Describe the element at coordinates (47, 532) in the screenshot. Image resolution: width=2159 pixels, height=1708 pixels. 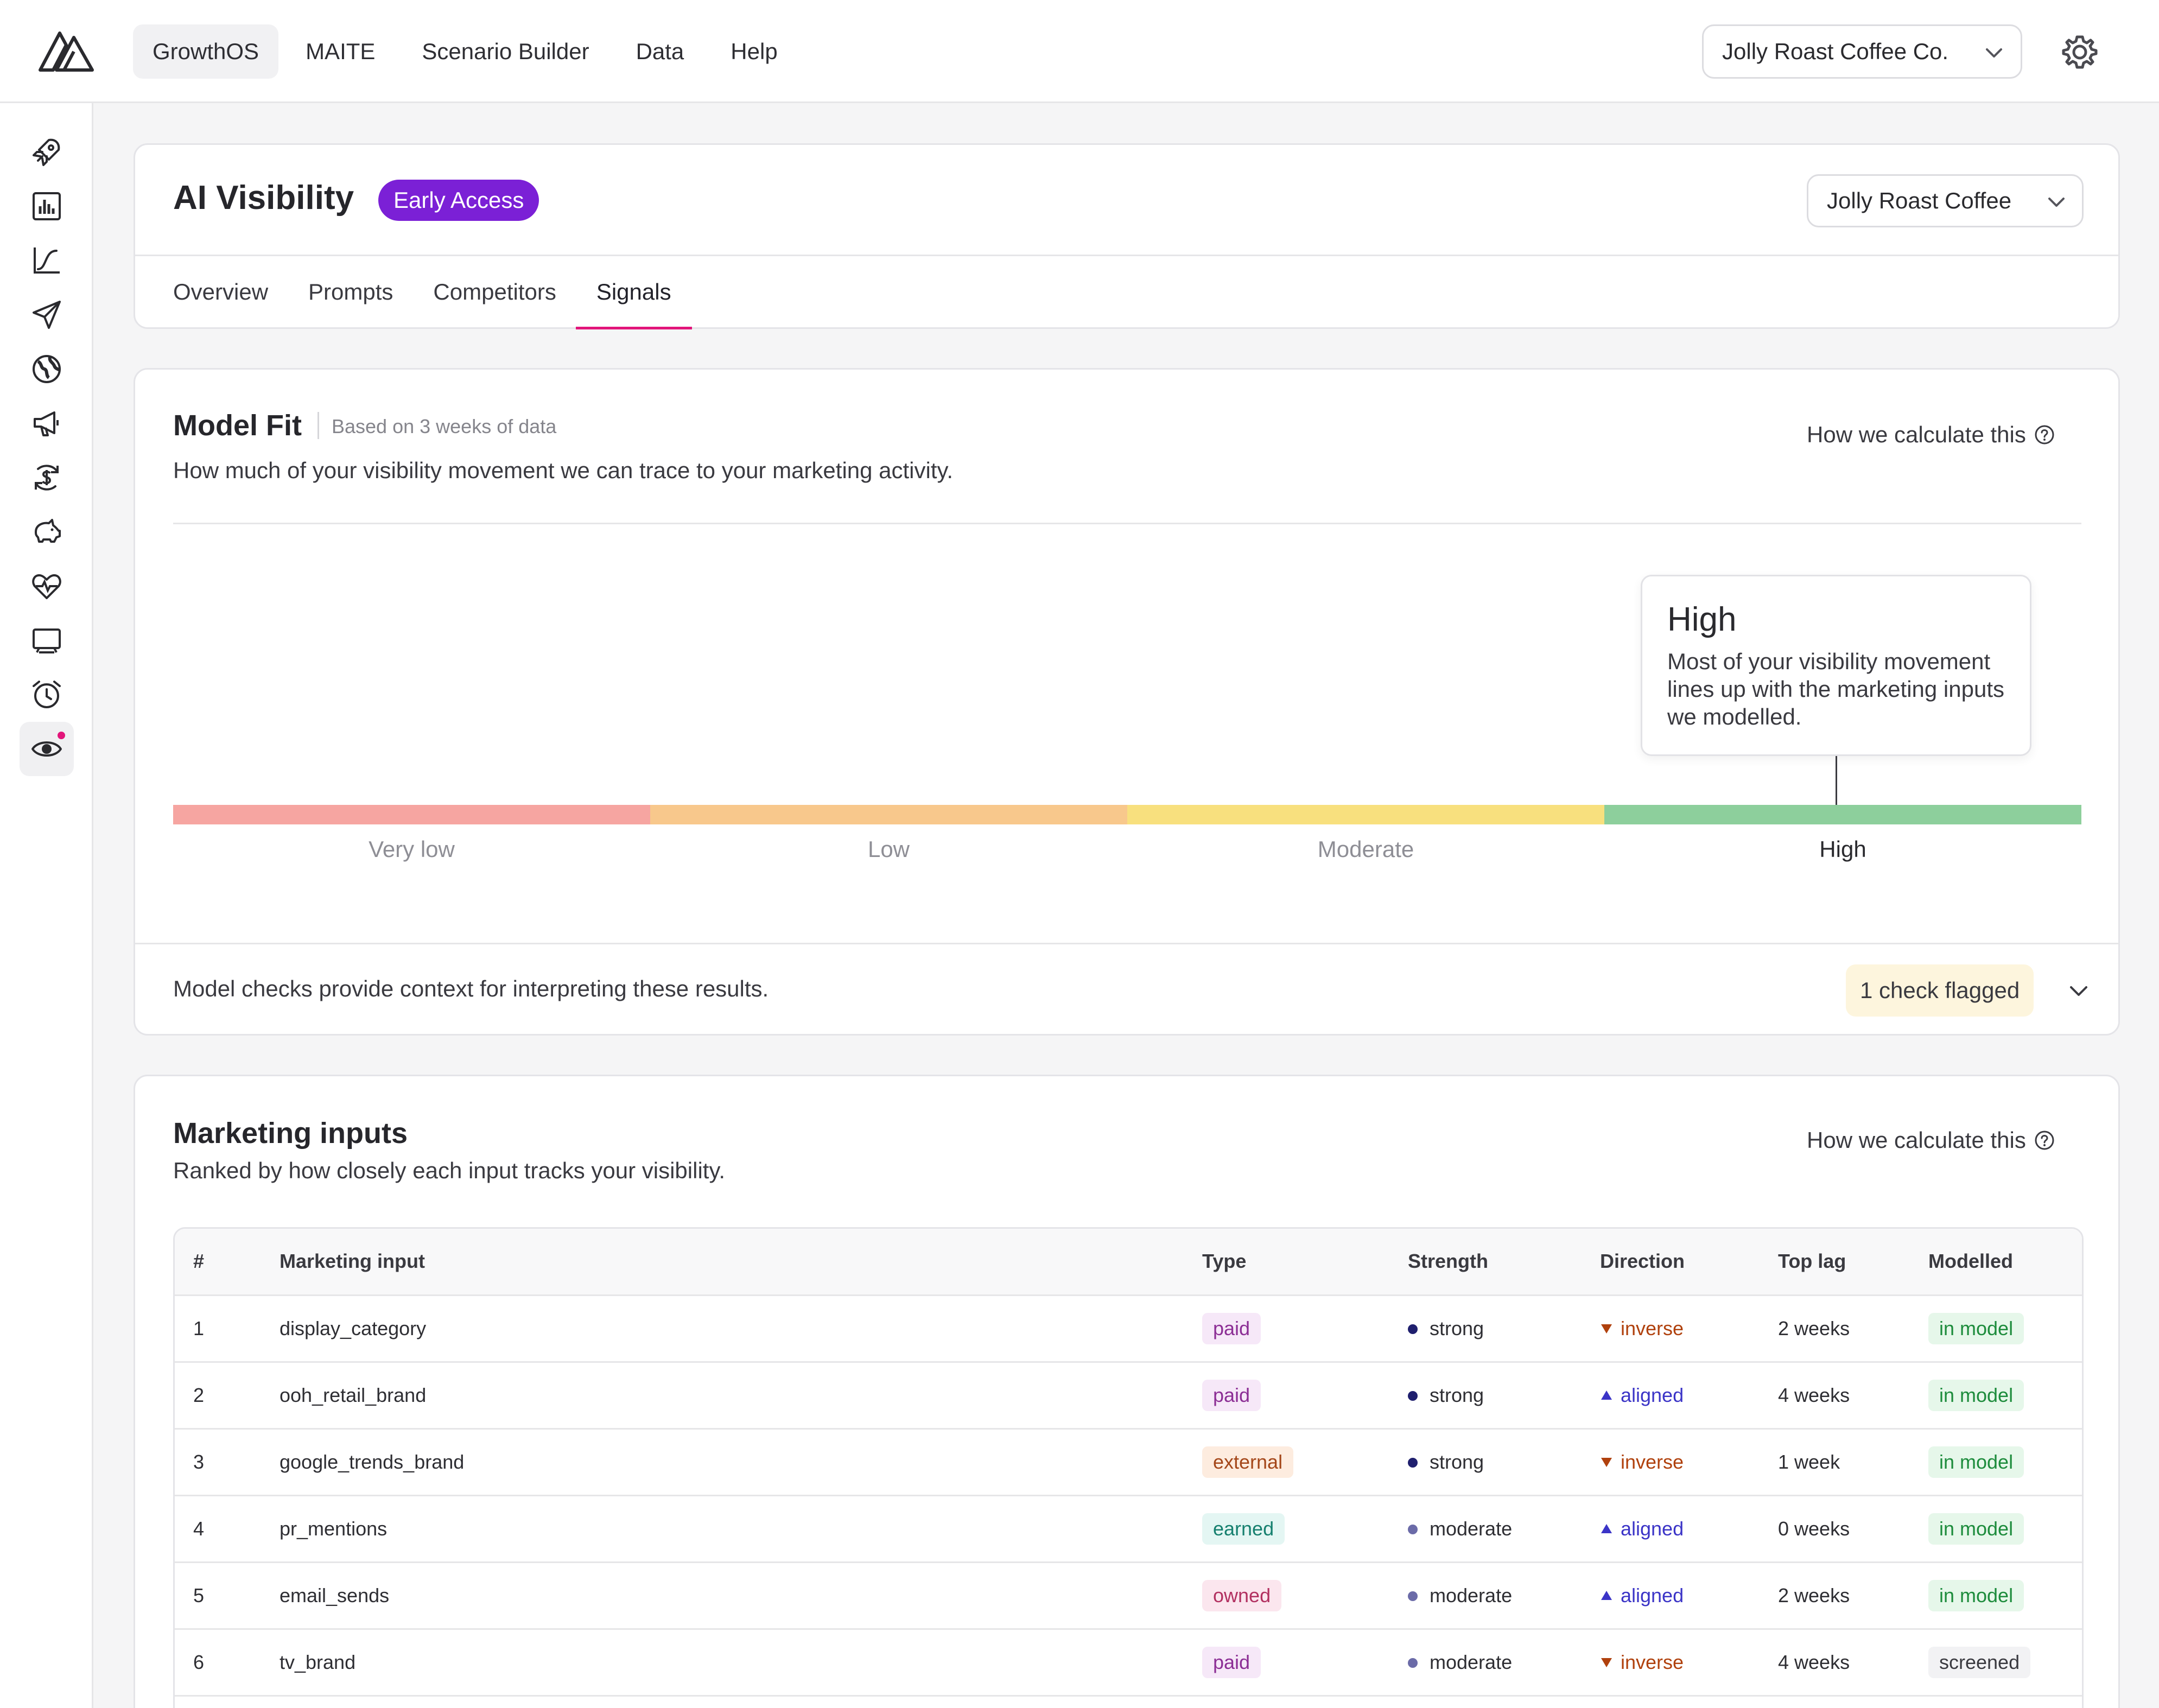
I see `piggy-bank-icon` at that location.